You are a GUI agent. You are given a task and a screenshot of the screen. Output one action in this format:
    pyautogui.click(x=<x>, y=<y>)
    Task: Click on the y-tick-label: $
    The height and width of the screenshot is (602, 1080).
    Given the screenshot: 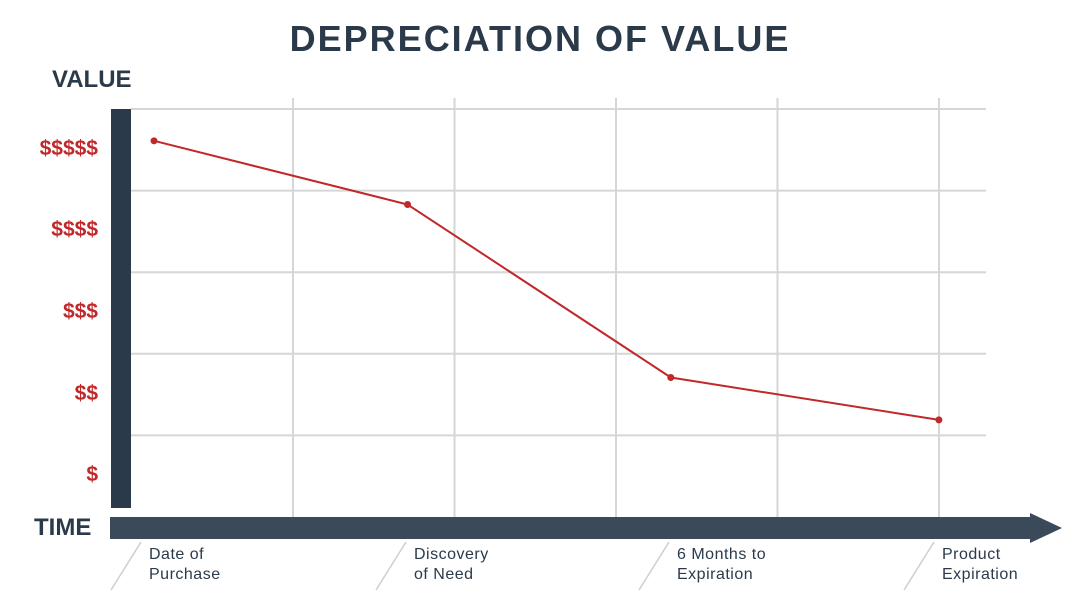 What is the action you would take?
    pyautogui.click(x=92, y=475)
    